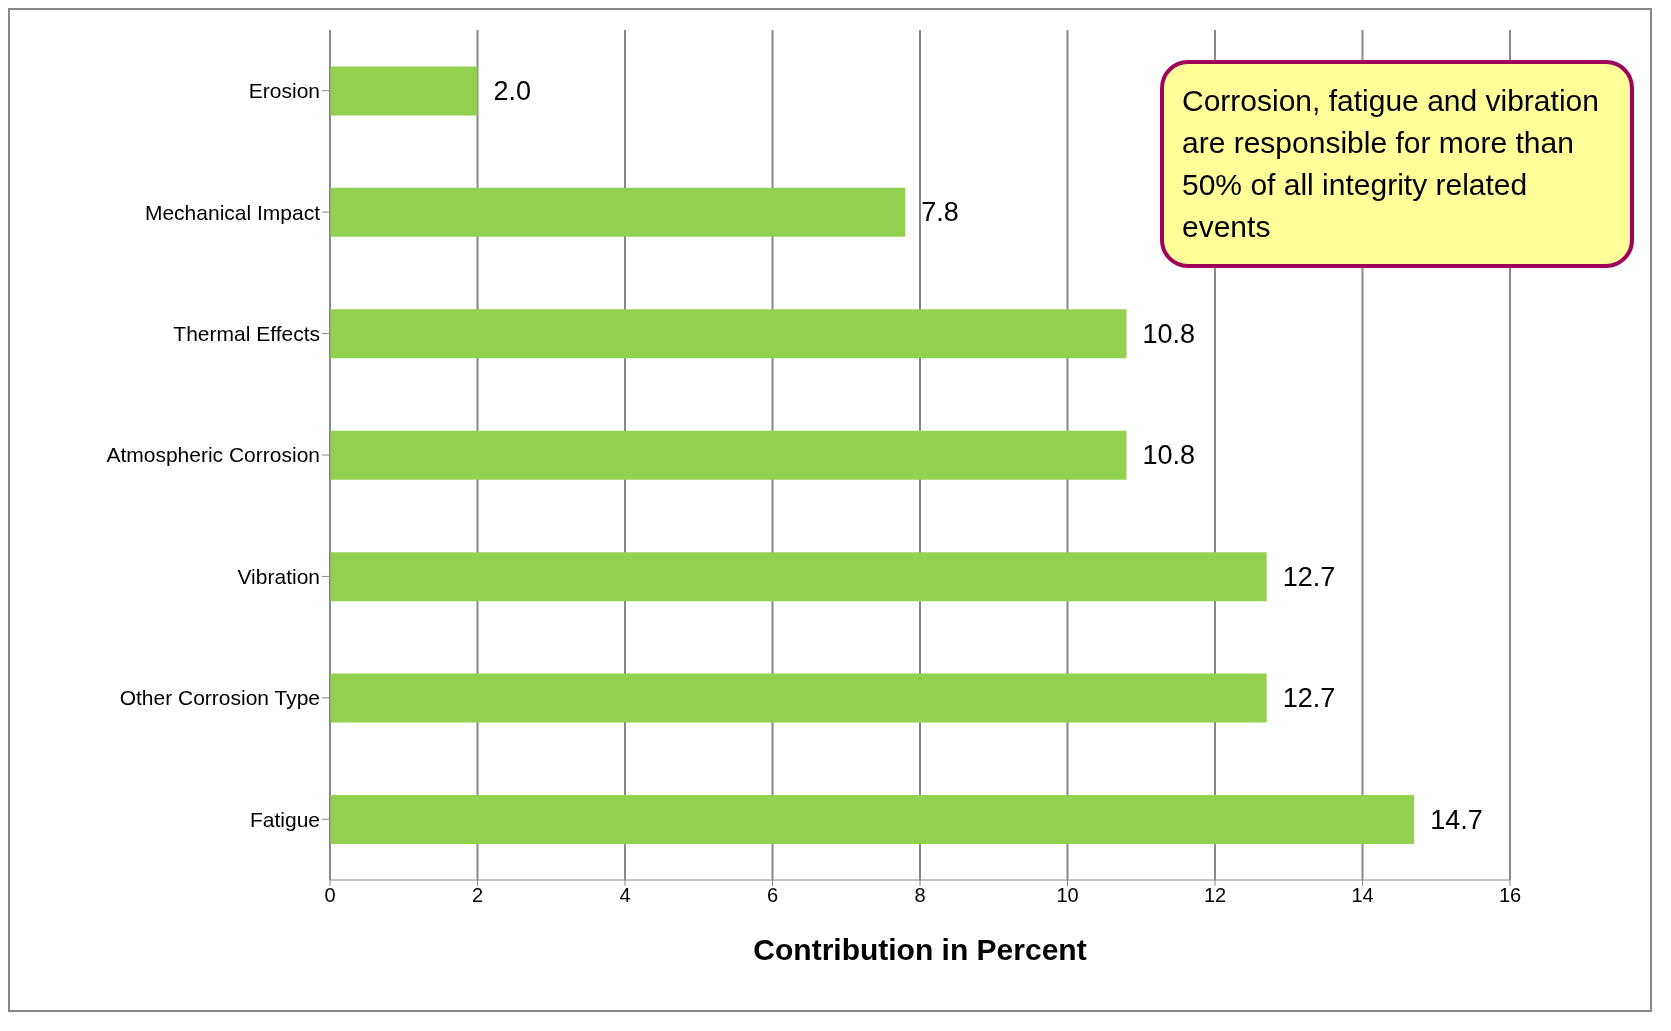 This screenshot has height=1031, width=1671. I want to click on y-tick-label: Vibration, so click(278, 576).